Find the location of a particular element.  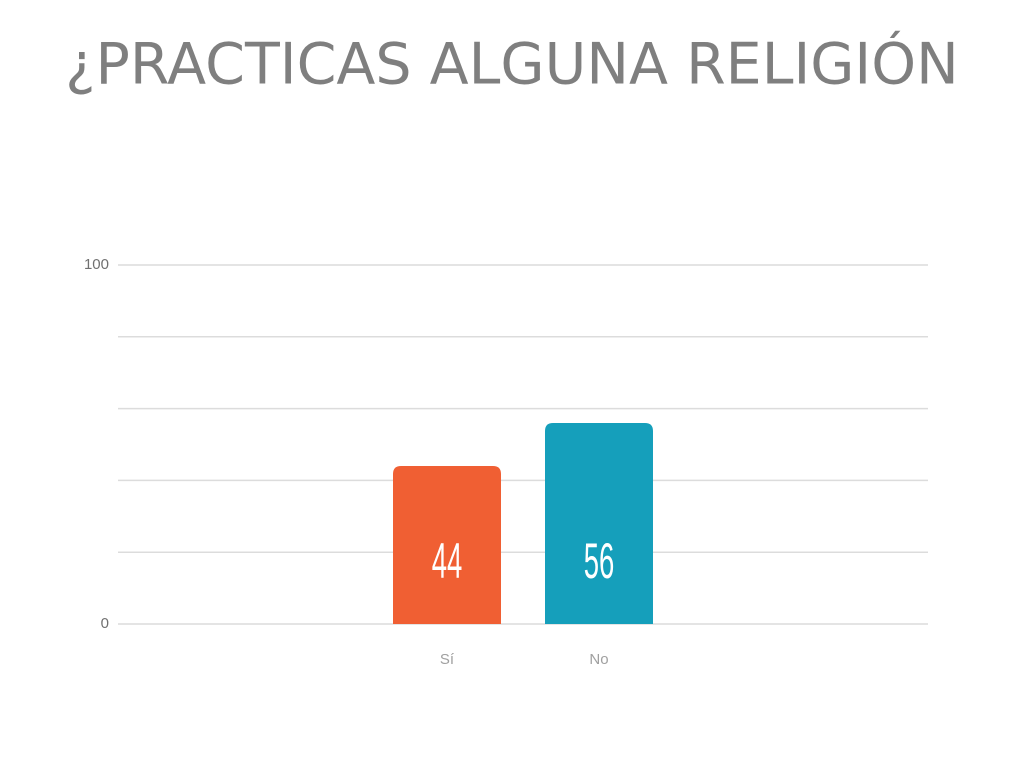

y-tick-label: 0 is located at coordinates (105, 623).